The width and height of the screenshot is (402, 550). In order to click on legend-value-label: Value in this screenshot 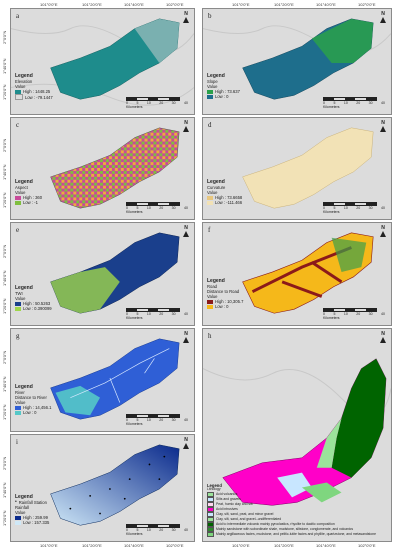, I will do `click(20, 86)`.